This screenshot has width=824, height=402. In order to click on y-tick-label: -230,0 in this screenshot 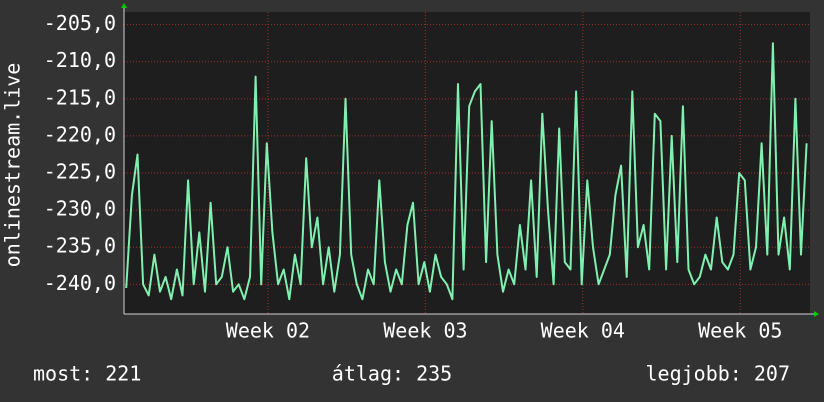, I will do `click(80, 209)`.